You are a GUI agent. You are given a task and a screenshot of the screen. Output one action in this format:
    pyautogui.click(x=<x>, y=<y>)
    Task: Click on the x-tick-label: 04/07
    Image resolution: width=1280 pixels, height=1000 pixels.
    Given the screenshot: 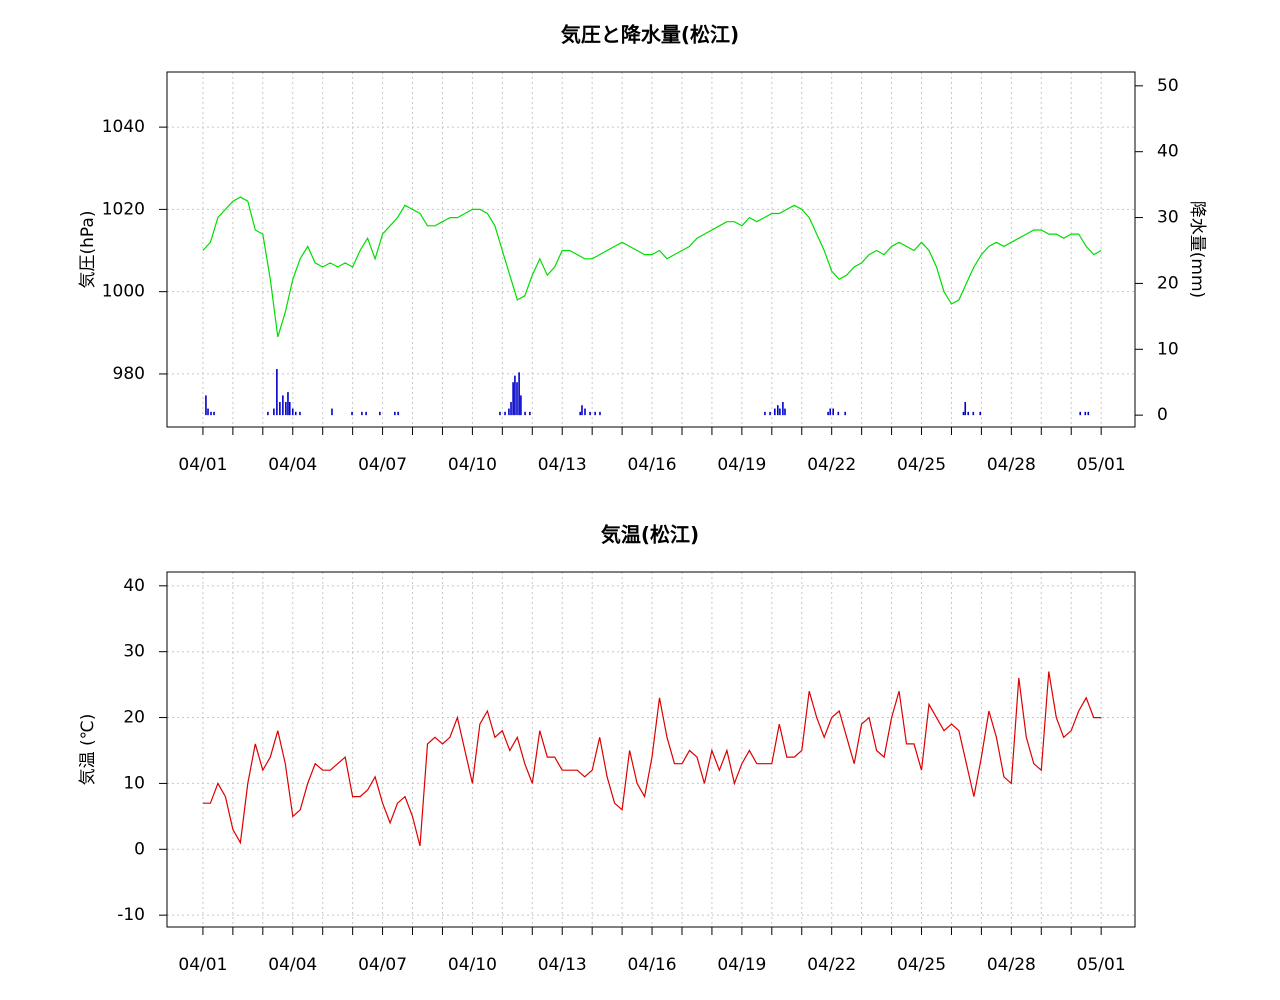 What is the action you would take?
    pyautogui.click(x=382, y=965)
    